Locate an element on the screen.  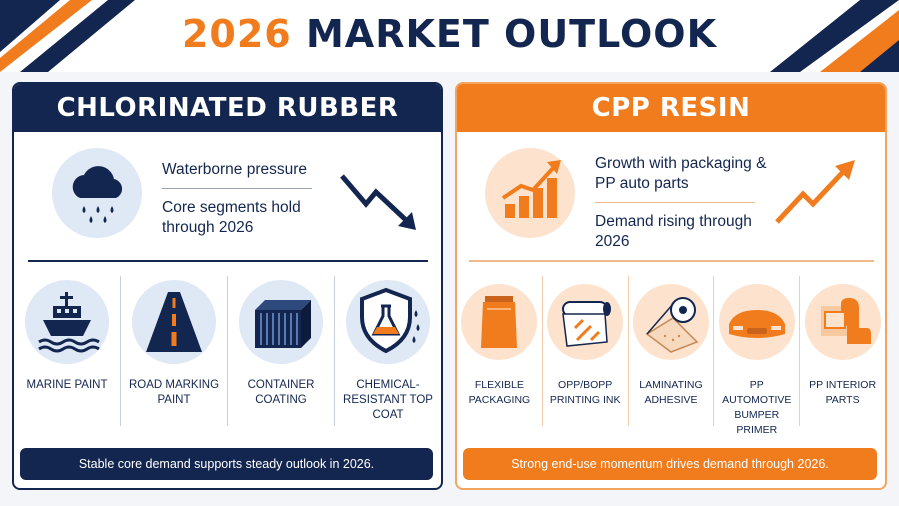
shield-flask-icon is located at coordinates (388, 322).